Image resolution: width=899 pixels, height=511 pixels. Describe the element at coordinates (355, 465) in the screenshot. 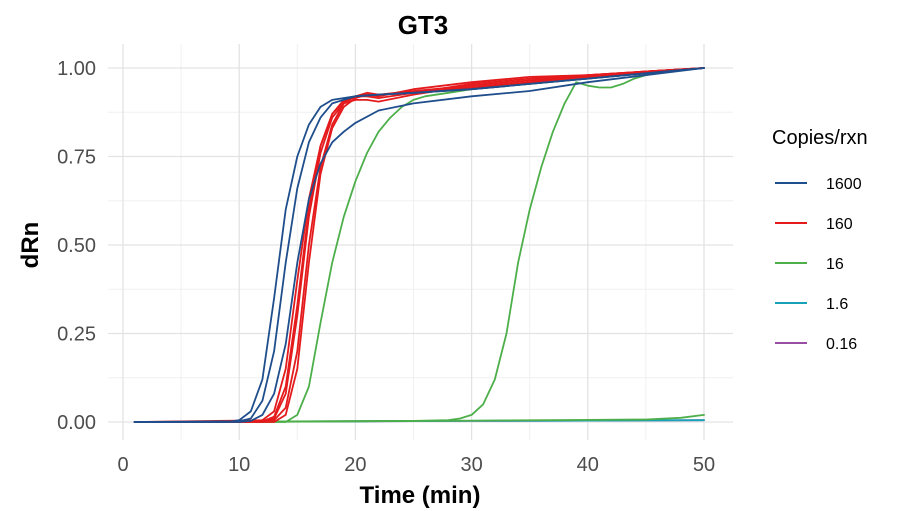

I see `x-tick-label: 20` at that location.